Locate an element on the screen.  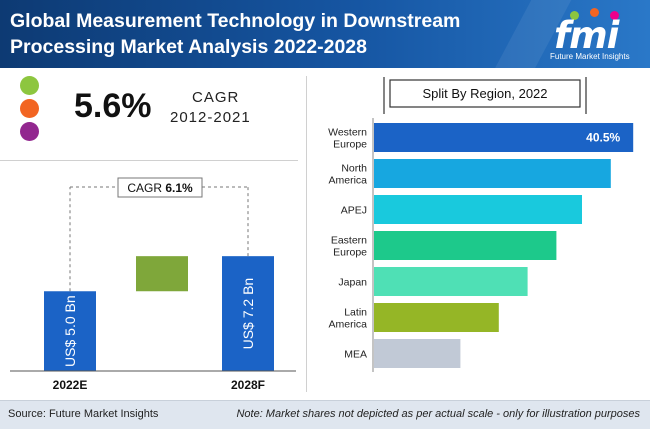
vertical-divider is located at coordinates (306, 234).